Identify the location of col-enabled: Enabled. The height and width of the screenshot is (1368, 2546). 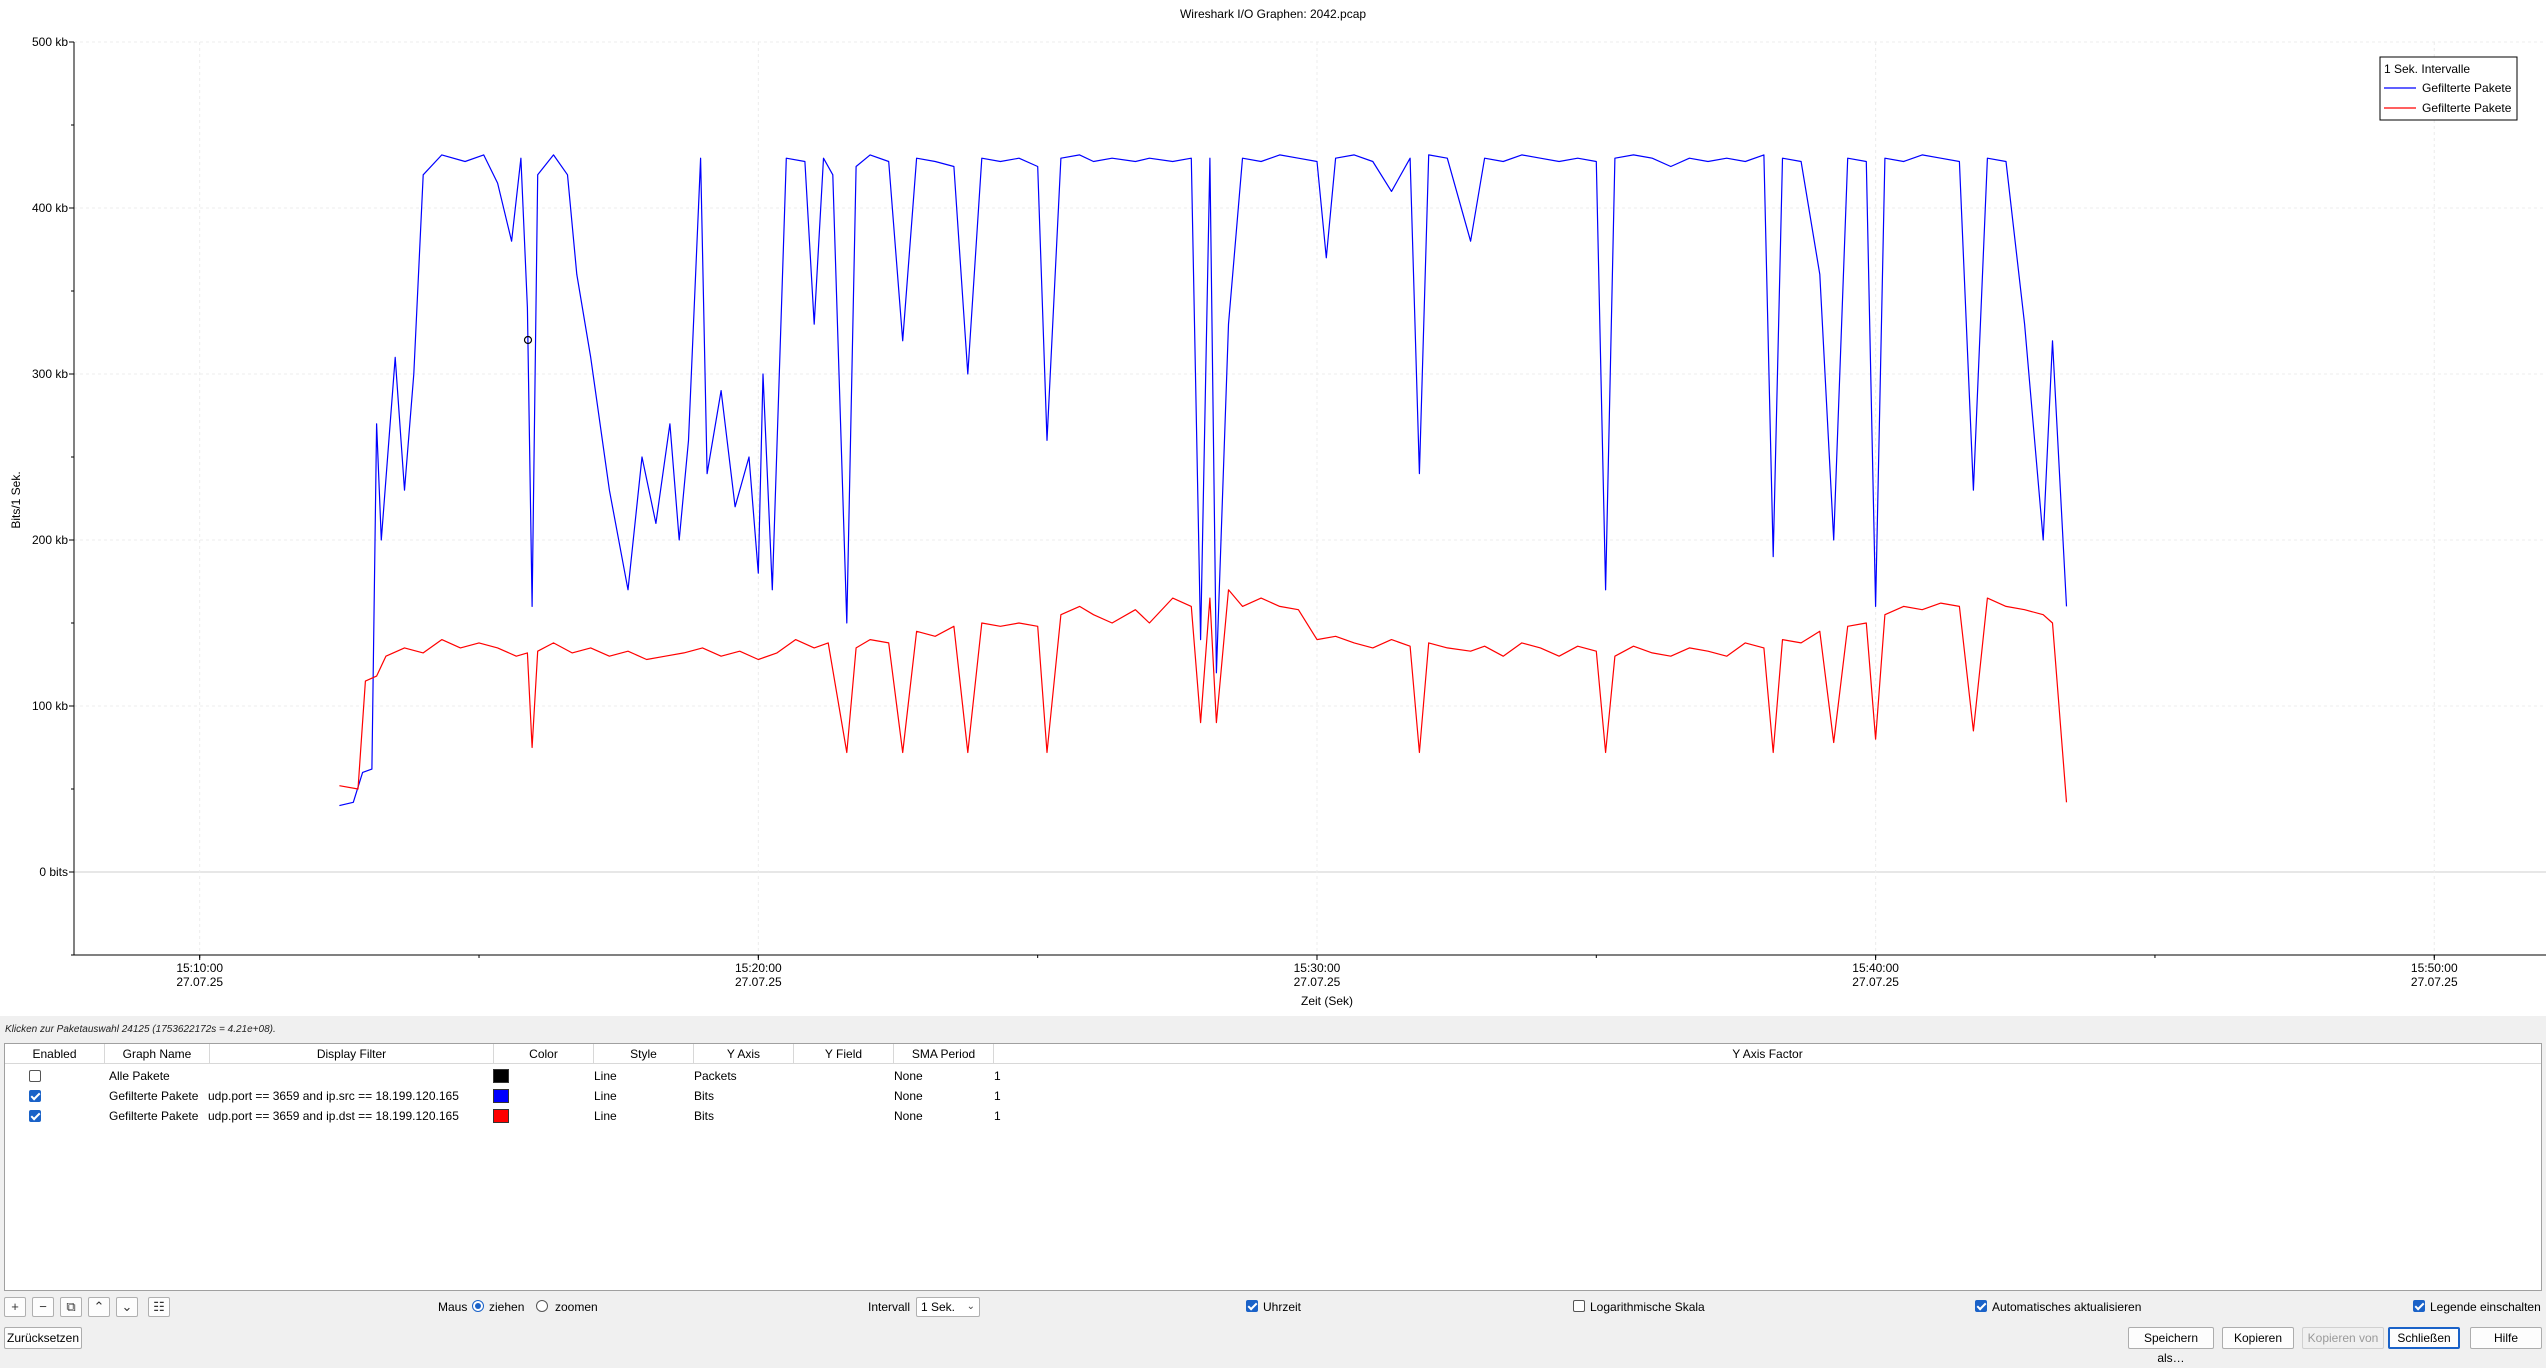
(55, 1054).